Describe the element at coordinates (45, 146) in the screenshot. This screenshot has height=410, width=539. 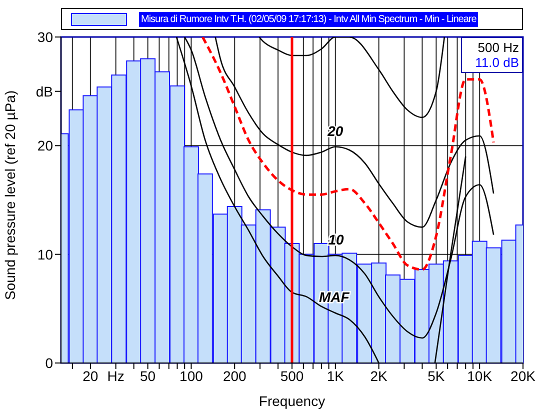
I see `y-tick-label: 20` at that location.